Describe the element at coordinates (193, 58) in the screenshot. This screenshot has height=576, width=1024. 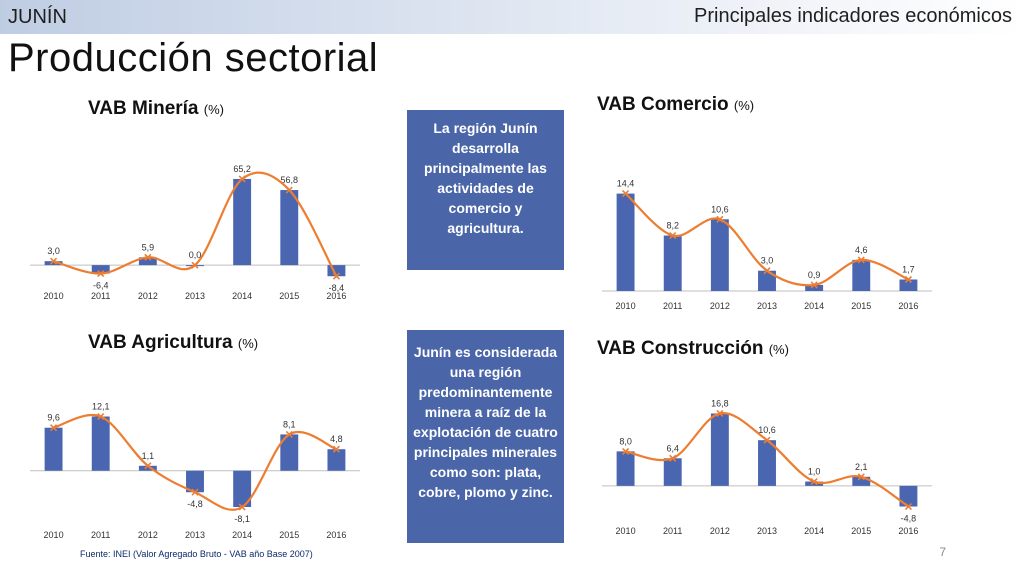
I see `page-title: Producción sectorial` at that location.